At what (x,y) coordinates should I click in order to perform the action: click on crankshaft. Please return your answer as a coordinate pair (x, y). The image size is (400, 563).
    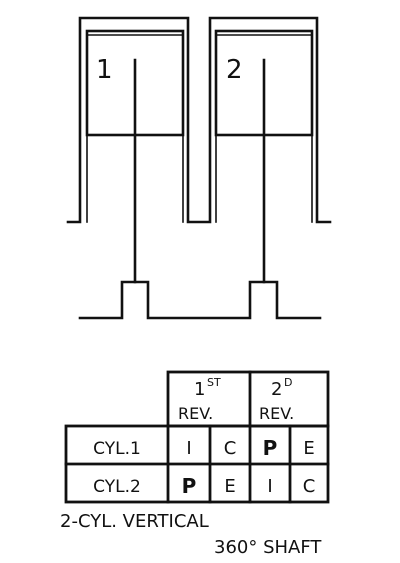
    Looking at the image, I should click on (200, 300).